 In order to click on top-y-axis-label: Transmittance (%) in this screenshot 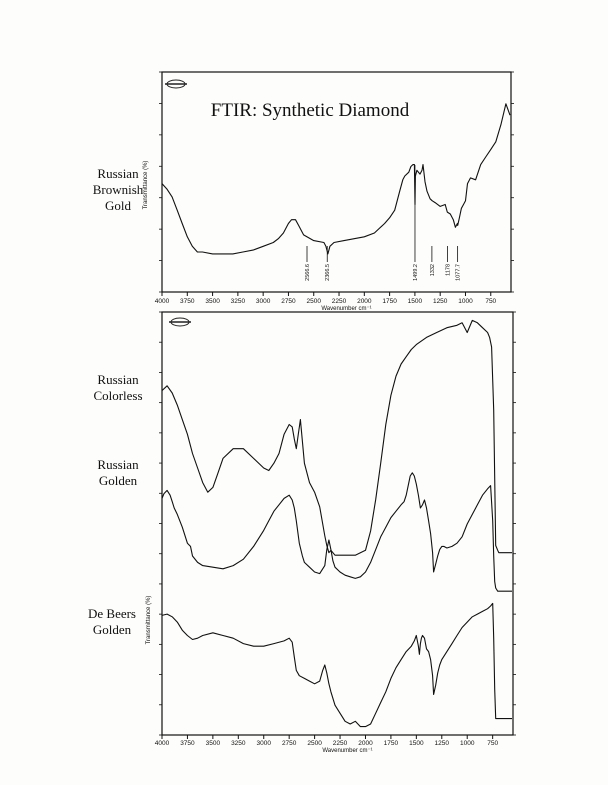, I will do `click(146, 185)`.